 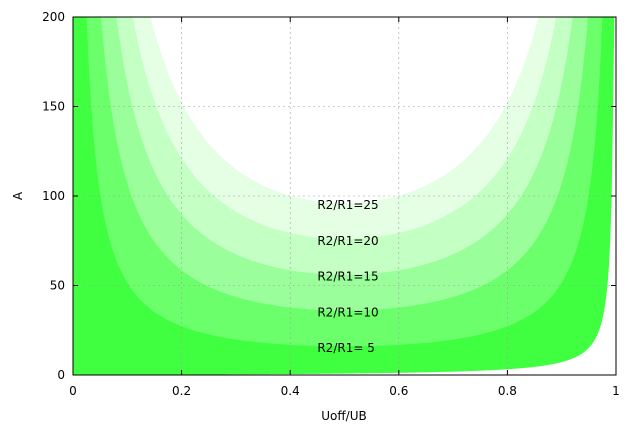 I want to click on y-tick-labels: 0 50 100 150 200, so click(x=53, y=196).